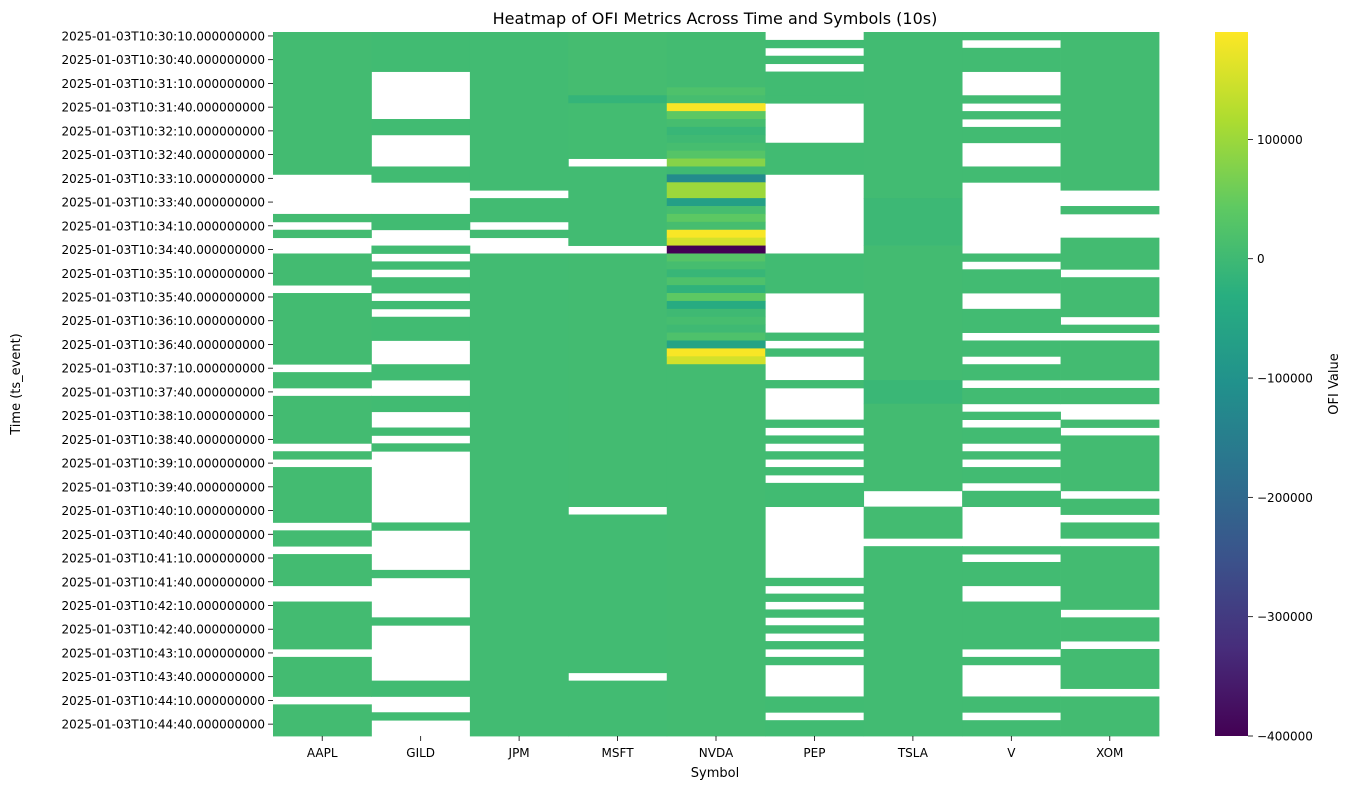  I want to click on y-axis-label: Time (ts_event), so click(16, 384).